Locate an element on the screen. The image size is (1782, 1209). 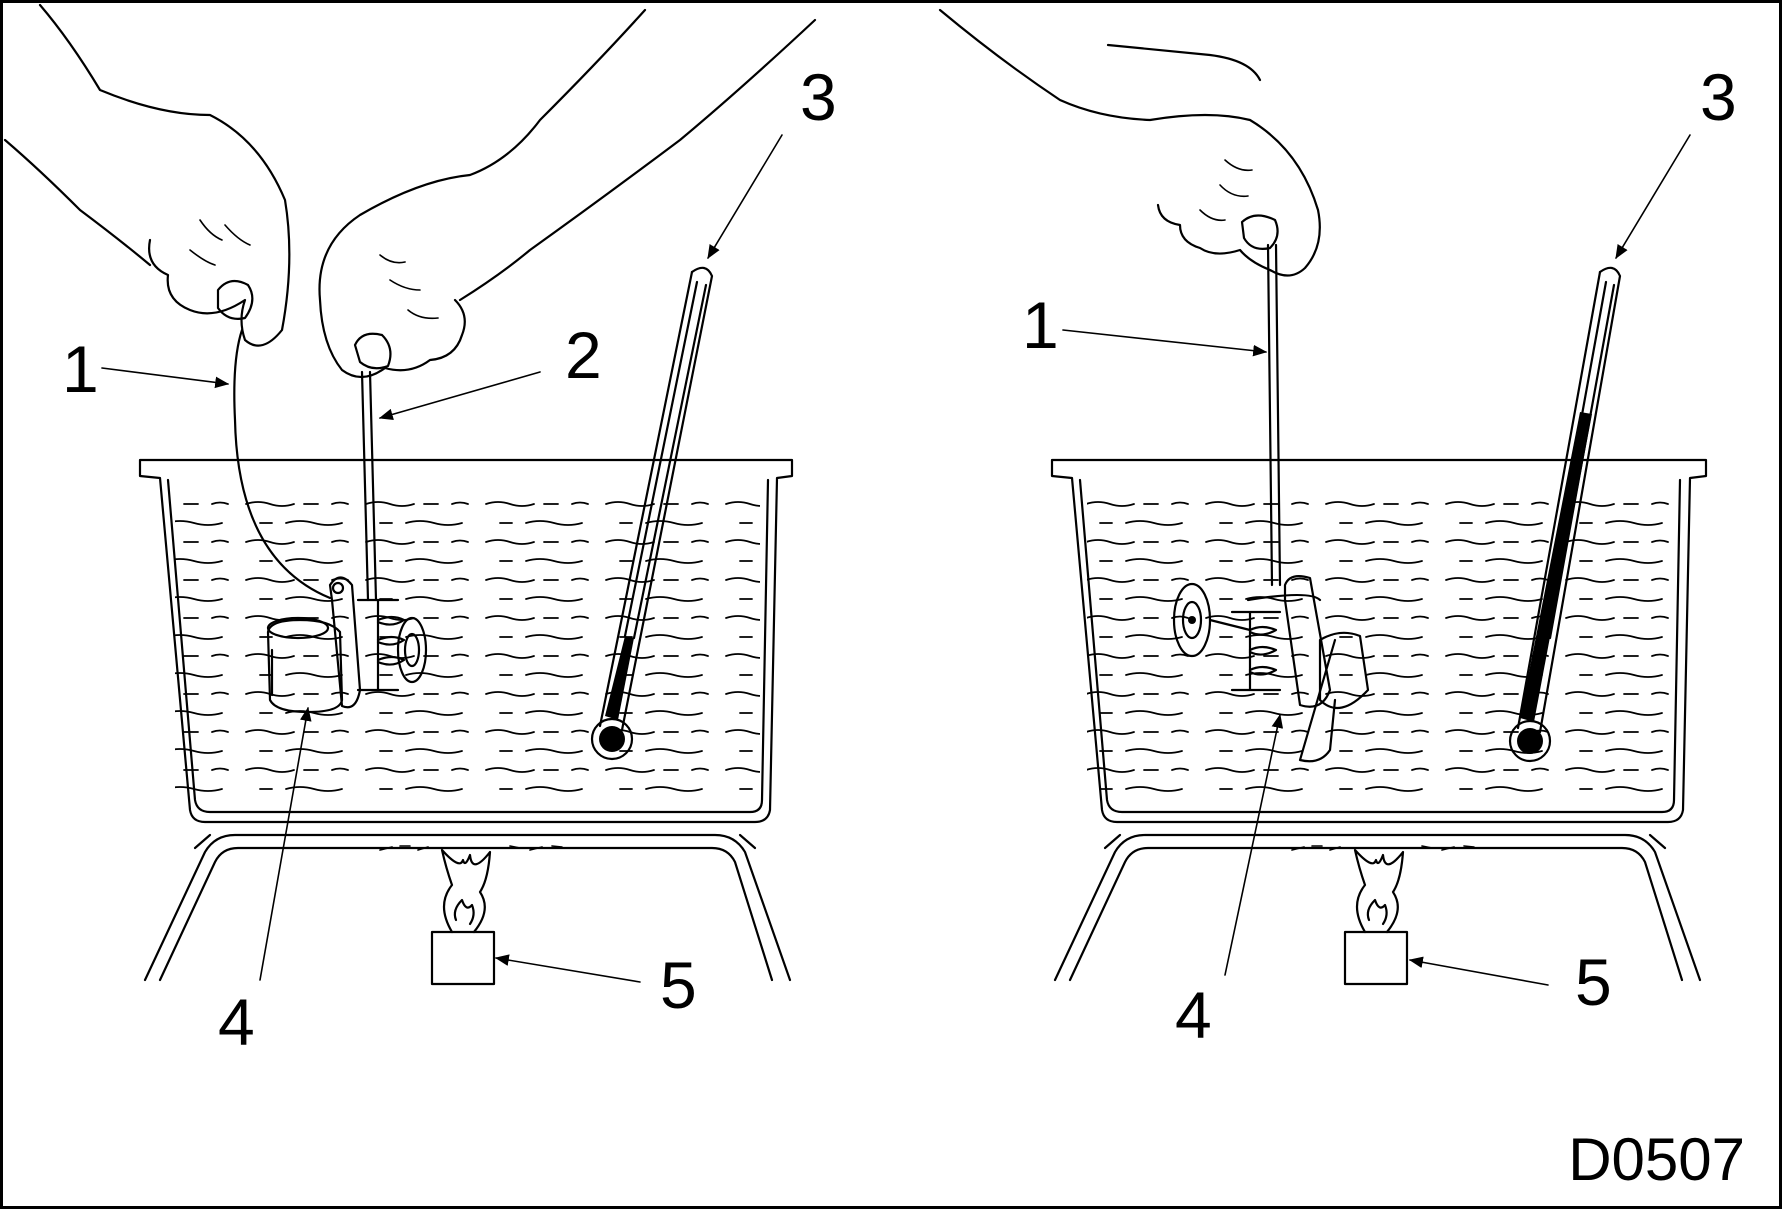
left-burner is located at coordinates (471, 915).